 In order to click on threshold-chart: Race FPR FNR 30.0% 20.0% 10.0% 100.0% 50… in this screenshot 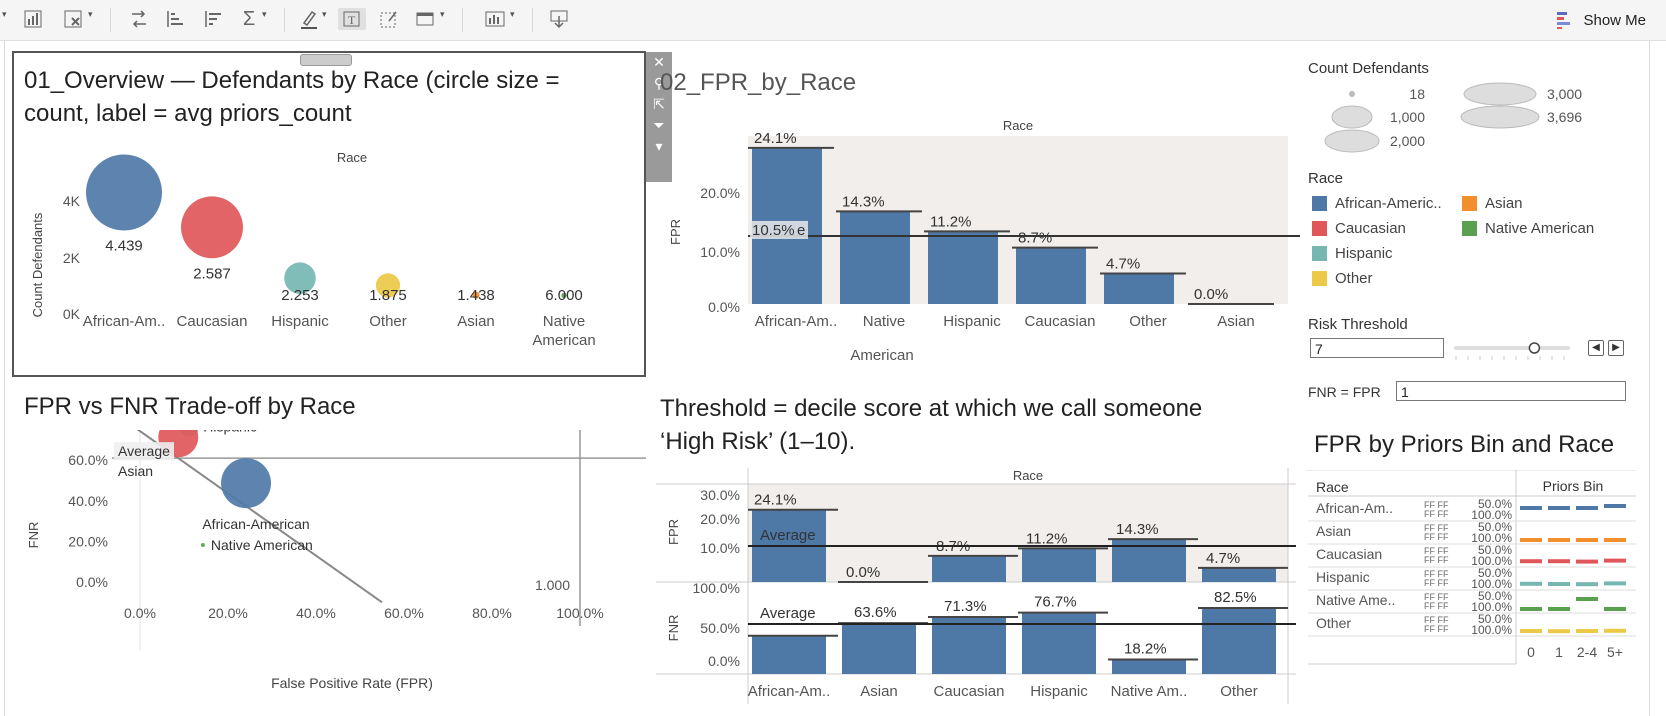, I will do `click(976, 586)`.